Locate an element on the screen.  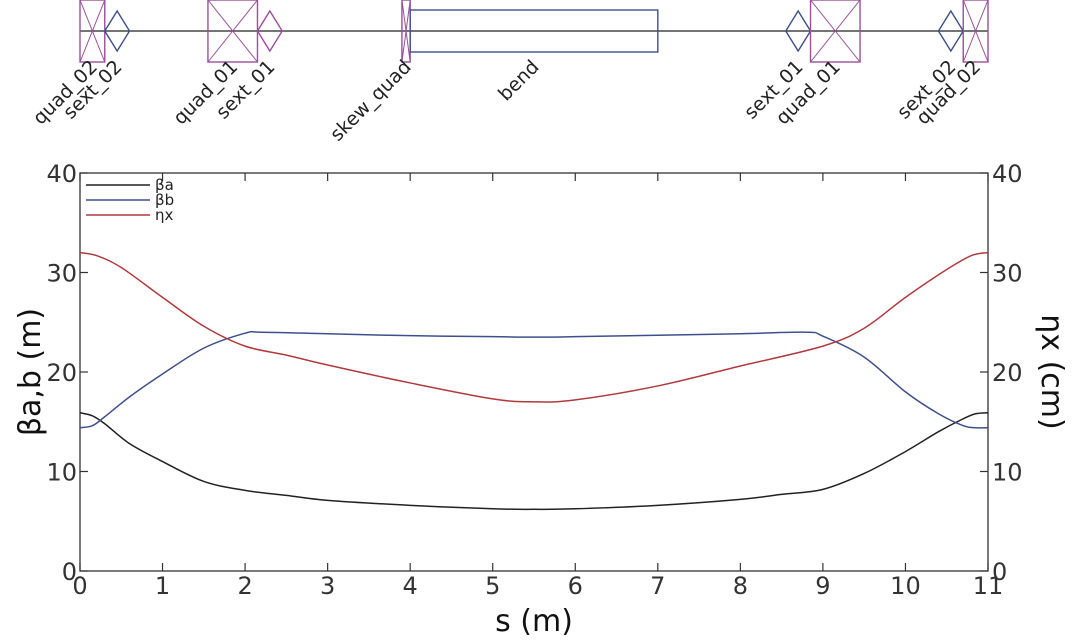
y-left-tick-label: 20 is located at coordinates (61, 373).